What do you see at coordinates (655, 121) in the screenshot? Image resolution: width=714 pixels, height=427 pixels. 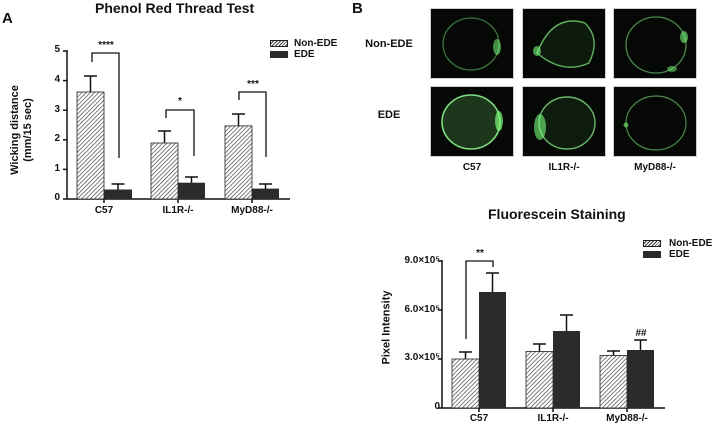 I see `cornea-image-myd88-ede` at bounding box center [655, 121].